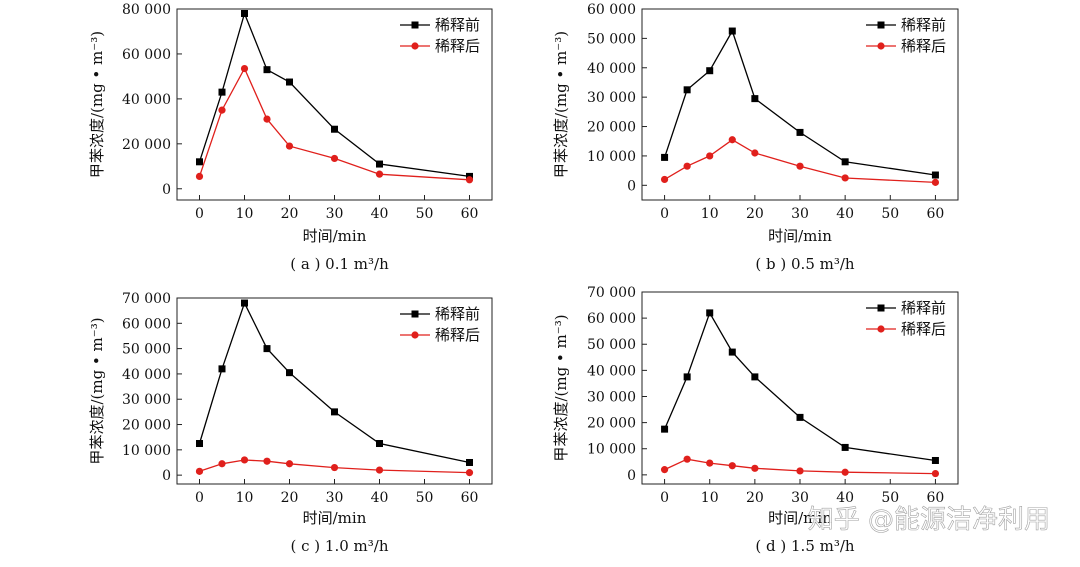 The width and height of the screenshot is (1080, 567). I want to click on y-tick-label: 70 000, so click(611, 293).